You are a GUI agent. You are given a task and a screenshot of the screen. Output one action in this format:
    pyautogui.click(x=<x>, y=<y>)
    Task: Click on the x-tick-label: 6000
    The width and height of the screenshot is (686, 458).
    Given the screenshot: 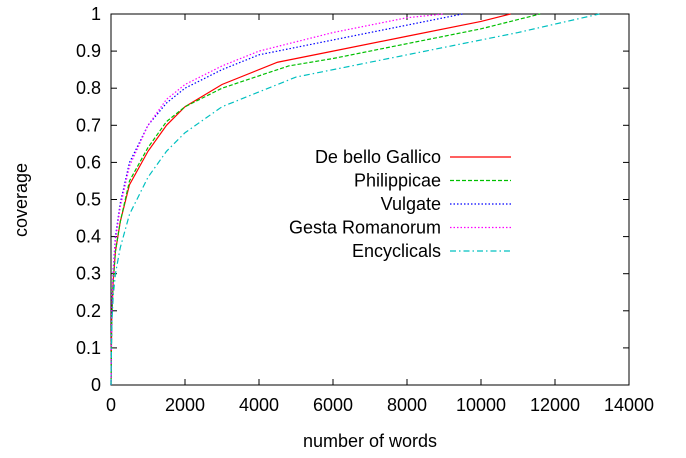 What is the action you would take?
    pyautogui.click(x=333, y=405)
    